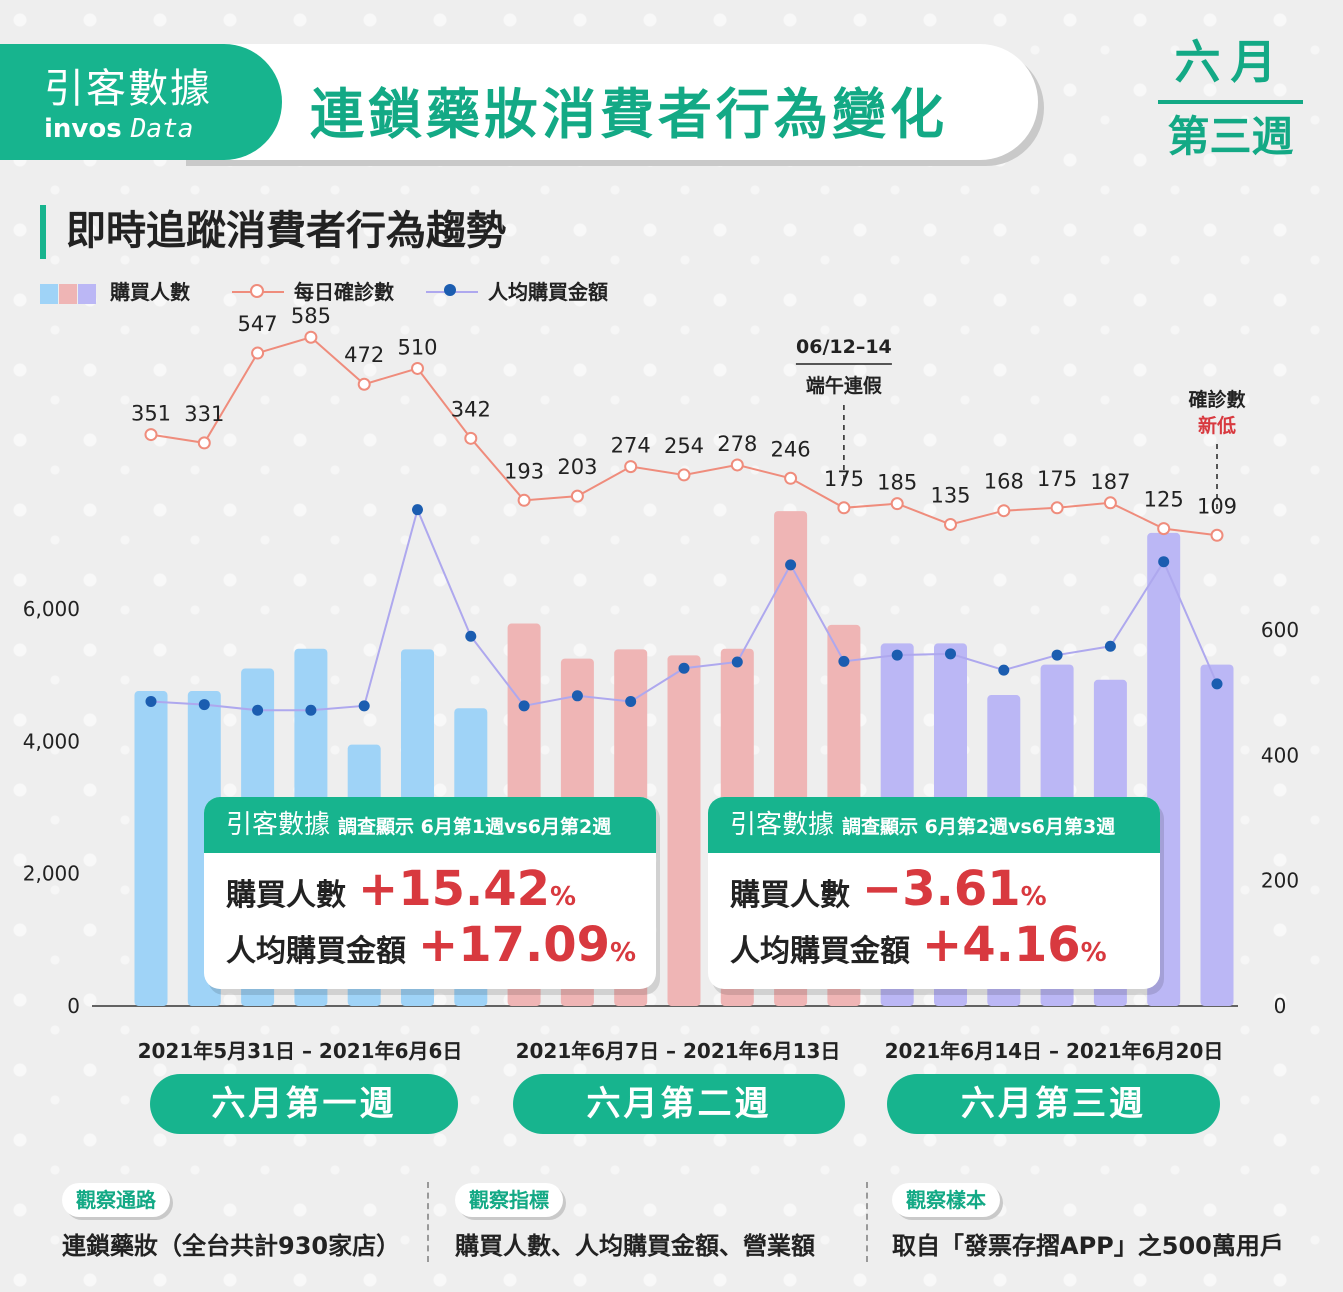 Image resolution: width=1343 pixels, height=1292 pixels. I want to click on cases-data-label: 472, so click(364, 355).